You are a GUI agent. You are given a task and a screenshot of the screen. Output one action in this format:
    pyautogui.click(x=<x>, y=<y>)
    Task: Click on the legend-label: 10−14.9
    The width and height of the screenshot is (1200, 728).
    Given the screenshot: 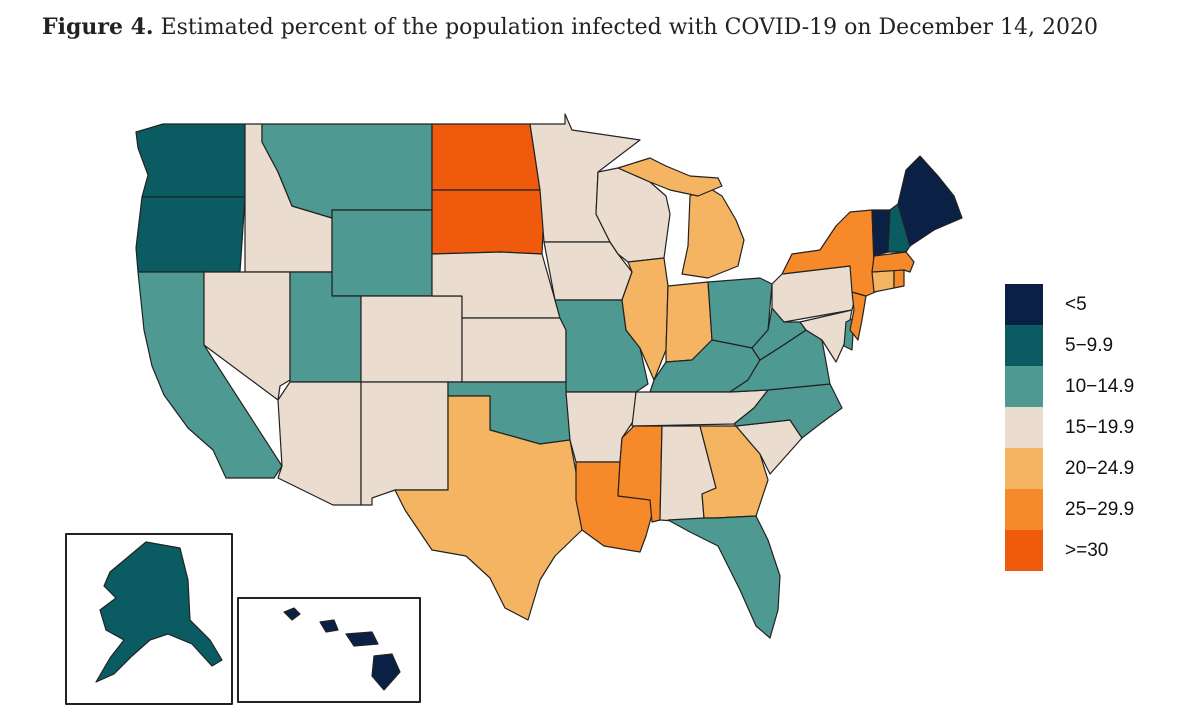 What is the action you would take?
    pyautogui.click(x=1100, y=386)
    